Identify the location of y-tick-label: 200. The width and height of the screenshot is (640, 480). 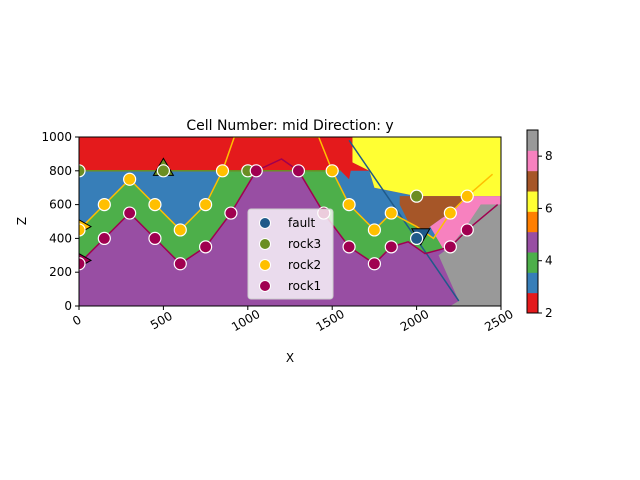
(60, 272).